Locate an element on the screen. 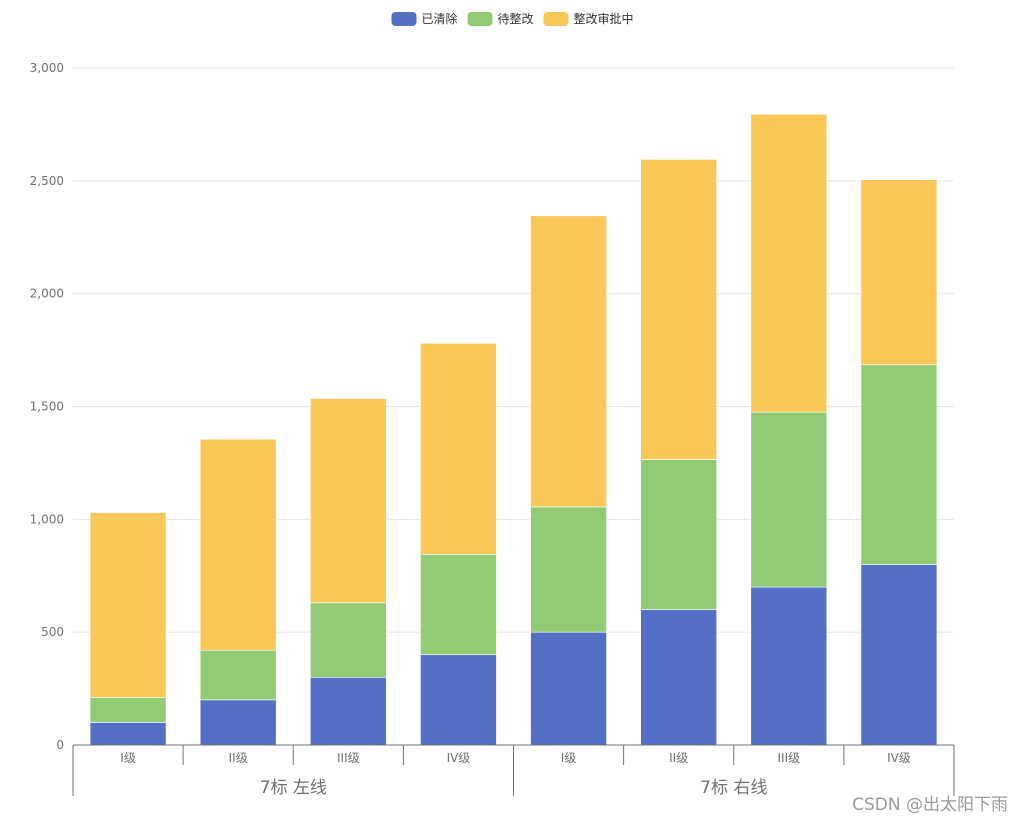 The image size is (1025, 823). y-tick-label: 1,500 is located at coordinates (47, 407).